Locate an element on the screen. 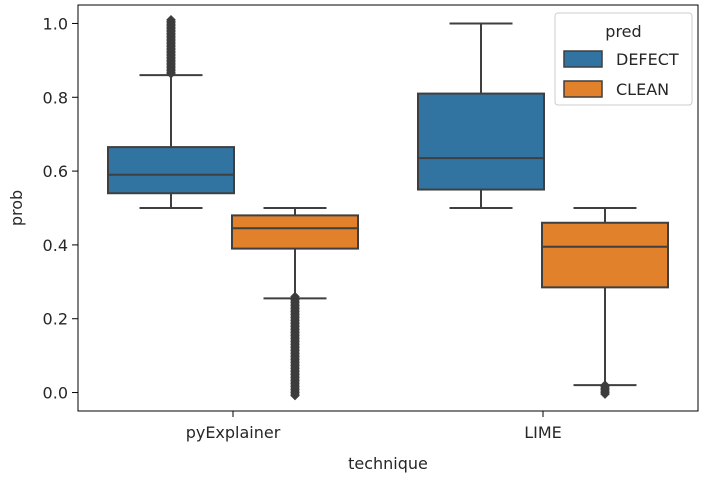 This screenshot has width=711, height=481. legend-swatch-clean is located at coordinates (583, 89).